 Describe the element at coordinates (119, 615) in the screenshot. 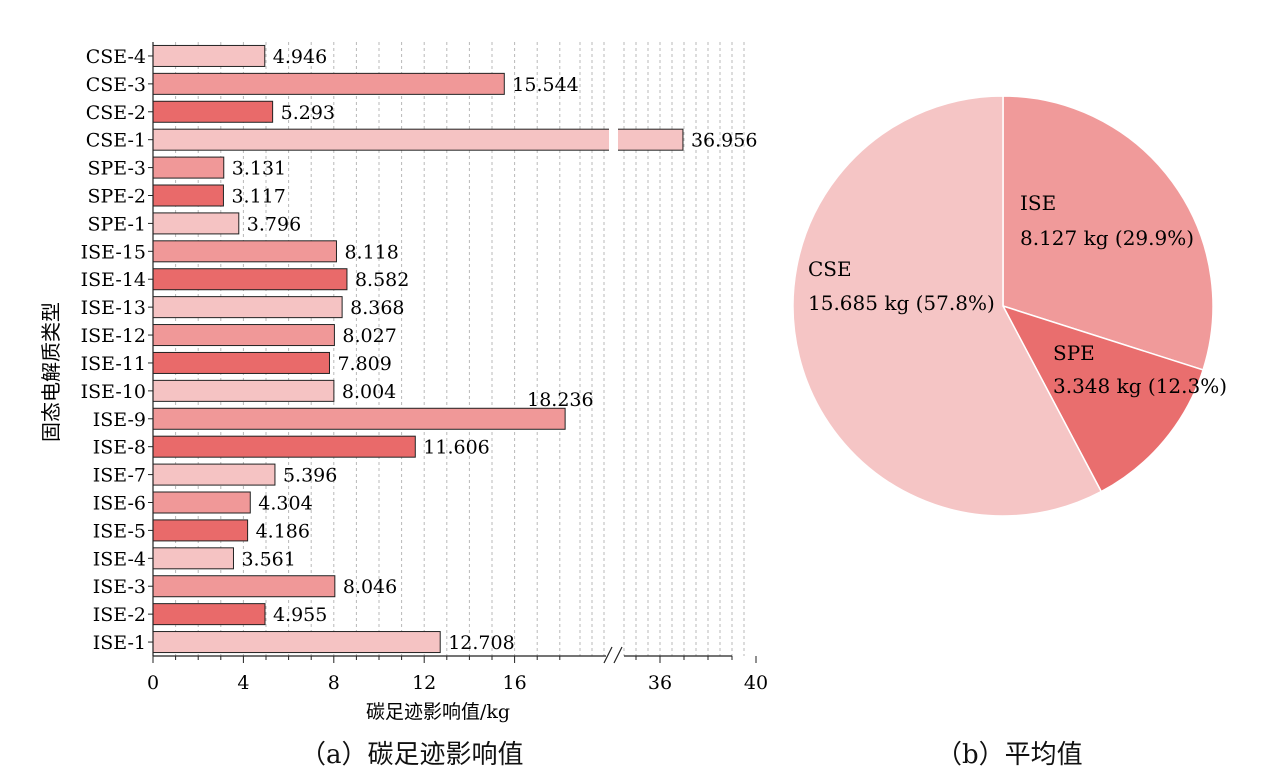

I see `y-tick-label: ISE-2` at that location.